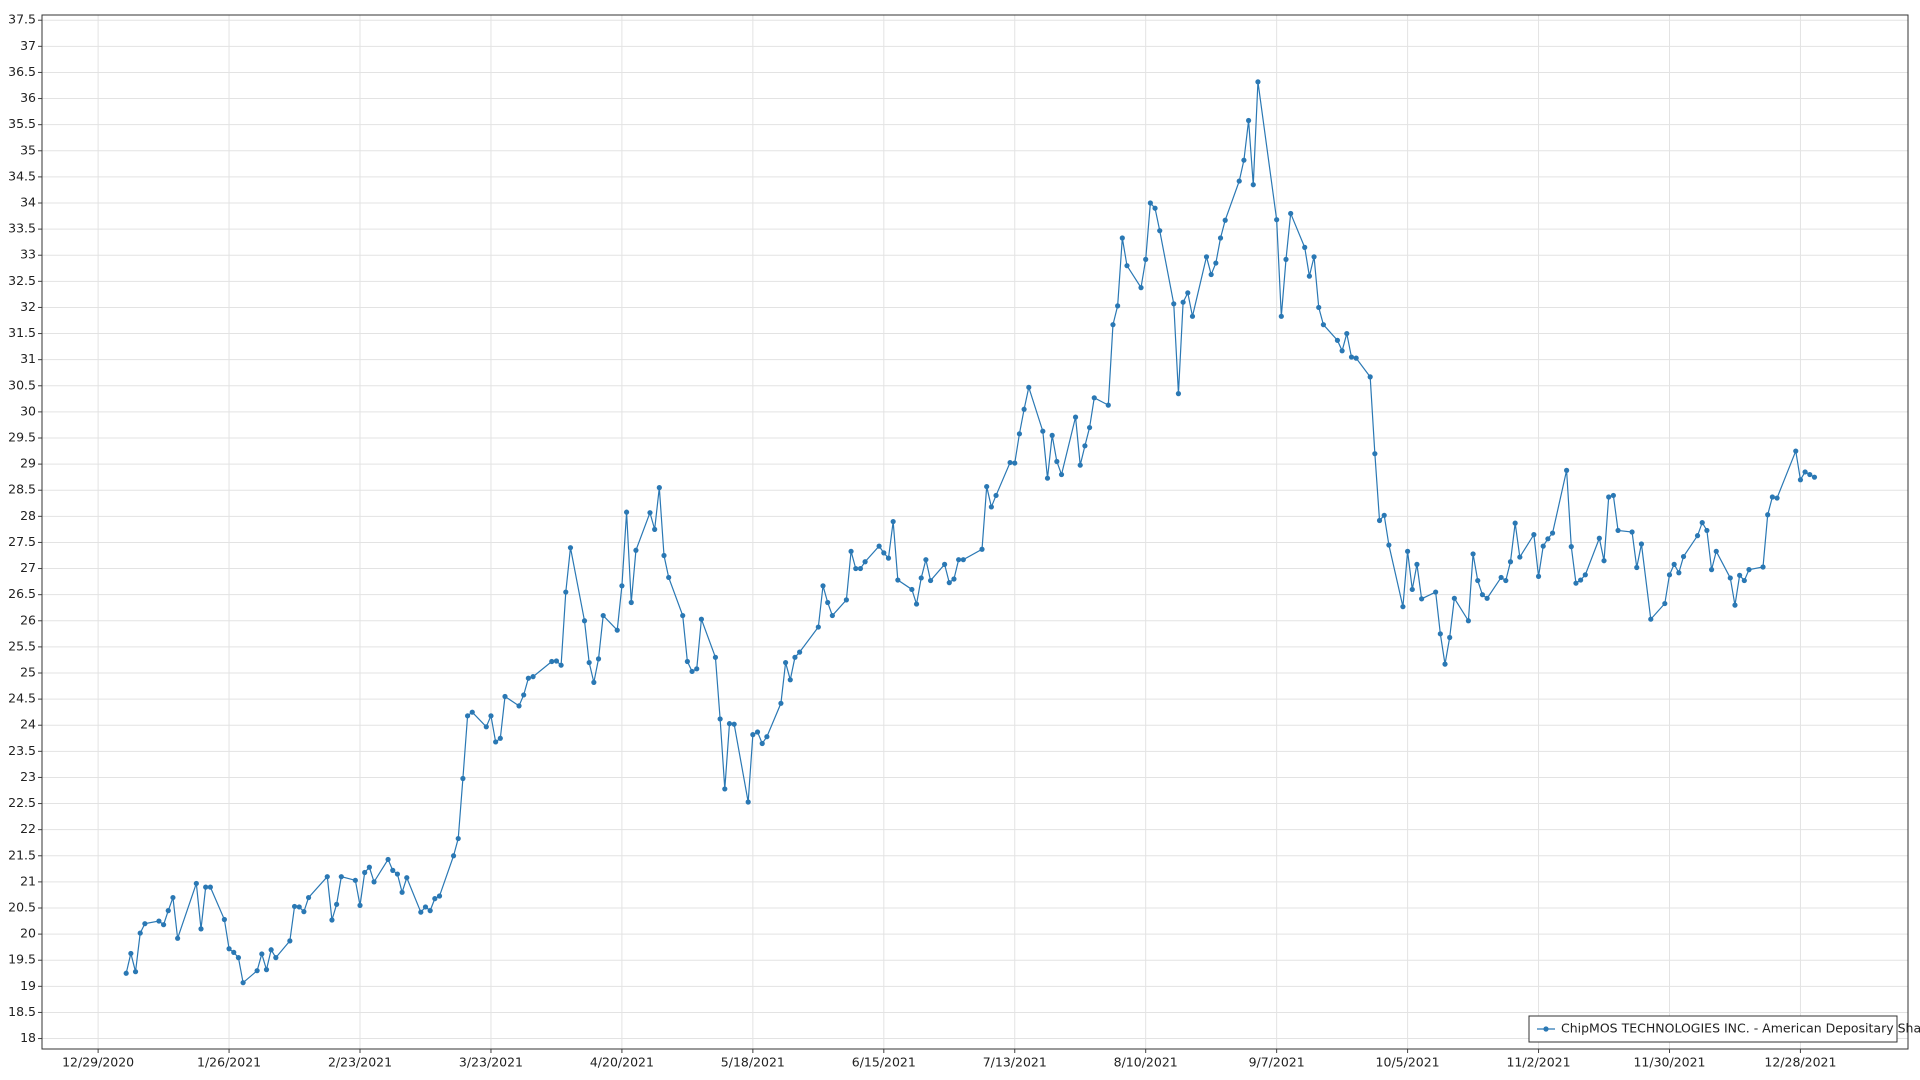 This screenshot has width=1920, height=1080. I want to click on y-tick-label: 29.5, so click(22, 437).